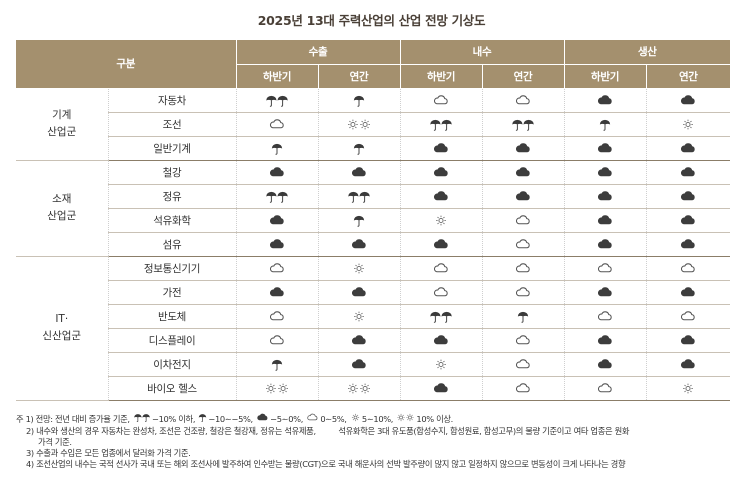  I want to click on legend-label: 5∼10%,, so click(377, 419).